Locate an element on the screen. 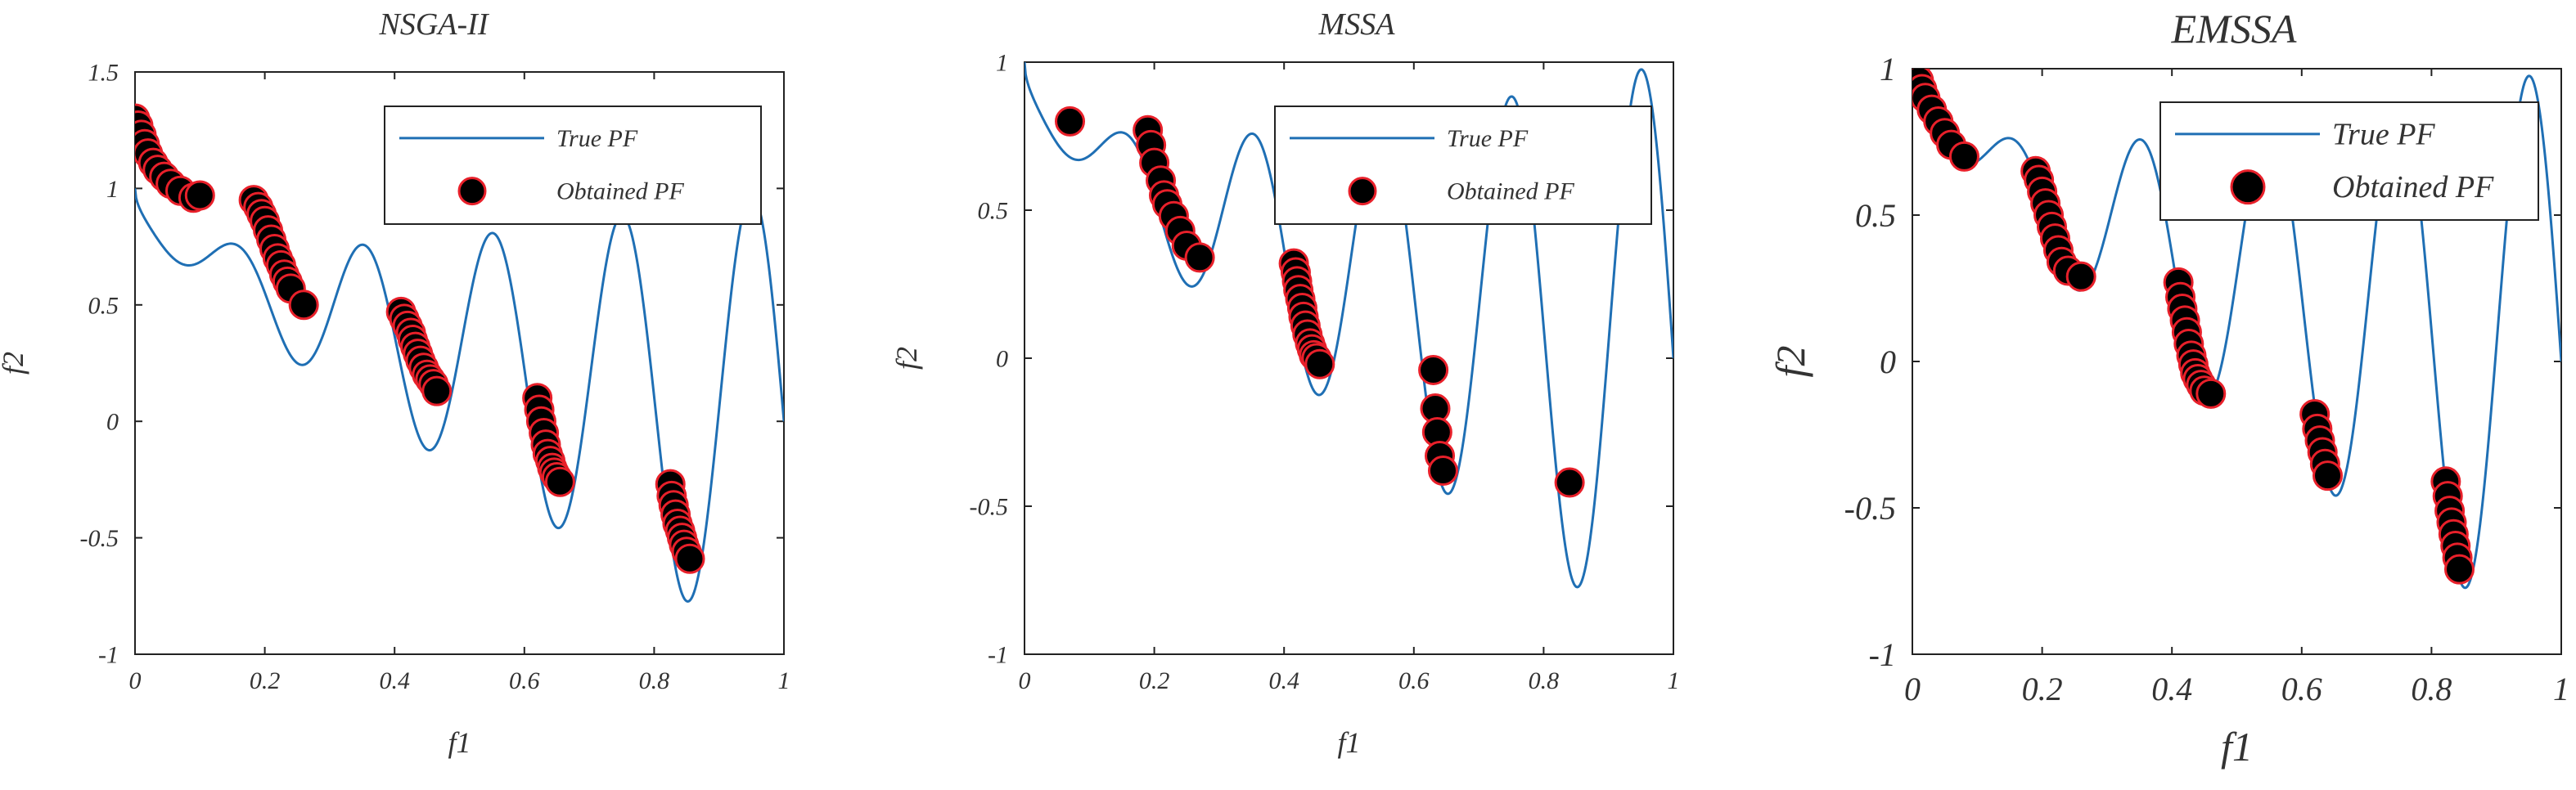  true-pf-line is located at coordinates (460, 395).